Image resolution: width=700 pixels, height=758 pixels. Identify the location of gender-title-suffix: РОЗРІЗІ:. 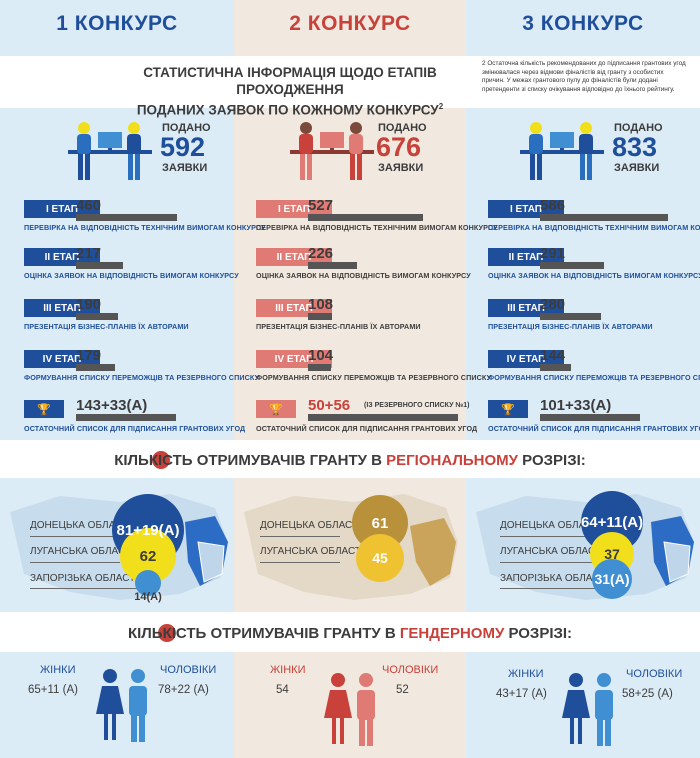
(538, 633).